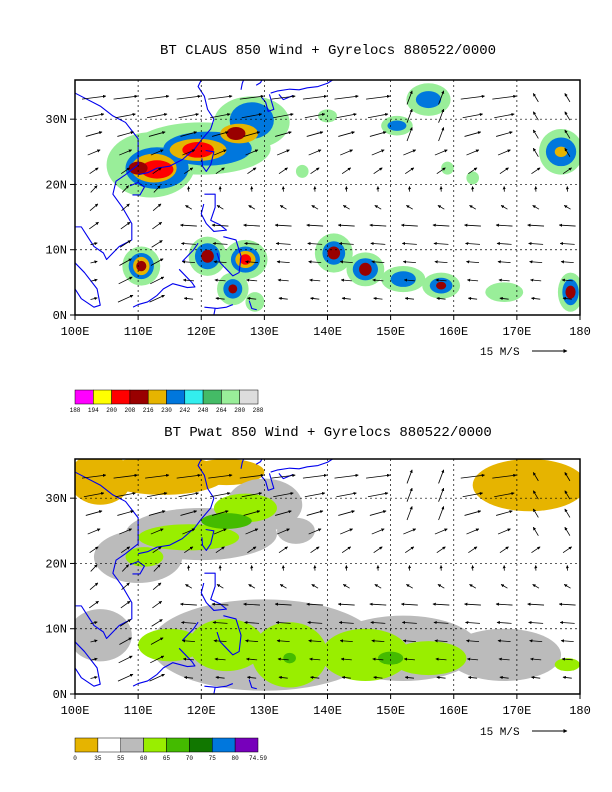  What do you see at coordinates (524, 353) in the screenshot?
I see `claus-reference-vector: 15 M/S` at bounding box center [524, 353].